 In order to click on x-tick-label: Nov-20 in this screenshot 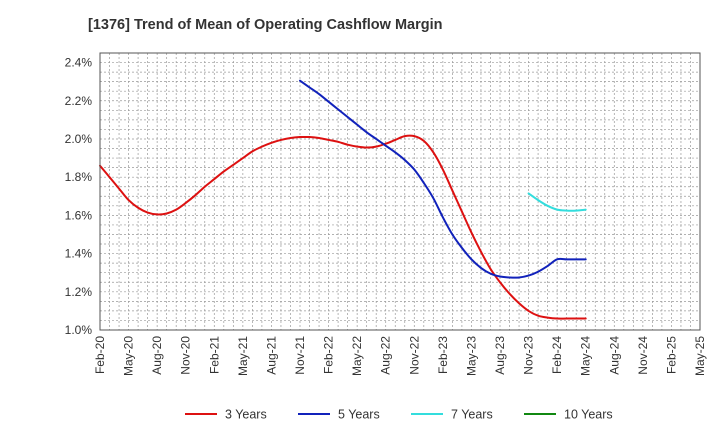, I will do `click(186, 355)`.